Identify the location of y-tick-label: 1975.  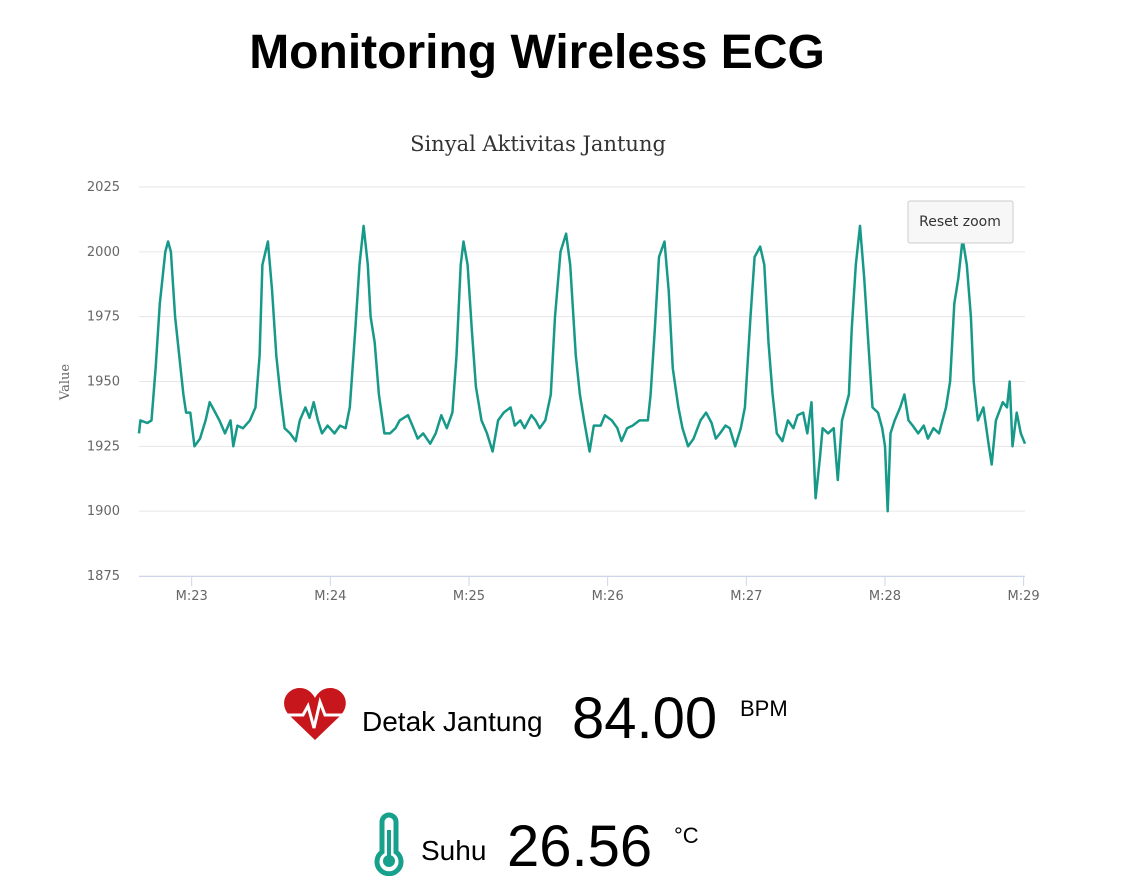
(103, 317).